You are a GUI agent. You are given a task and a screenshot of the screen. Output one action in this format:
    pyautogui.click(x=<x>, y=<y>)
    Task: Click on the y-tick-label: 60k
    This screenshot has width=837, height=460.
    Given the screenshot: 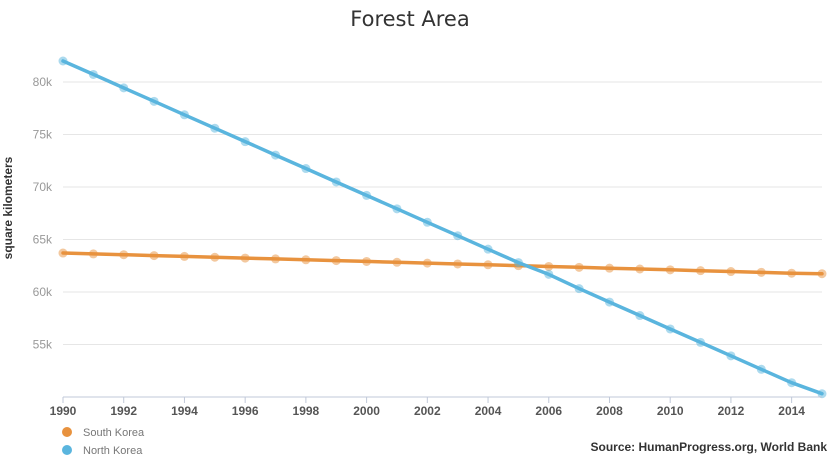 What is the action you would take?
    pyautogui.click(x=43, y=292)
    